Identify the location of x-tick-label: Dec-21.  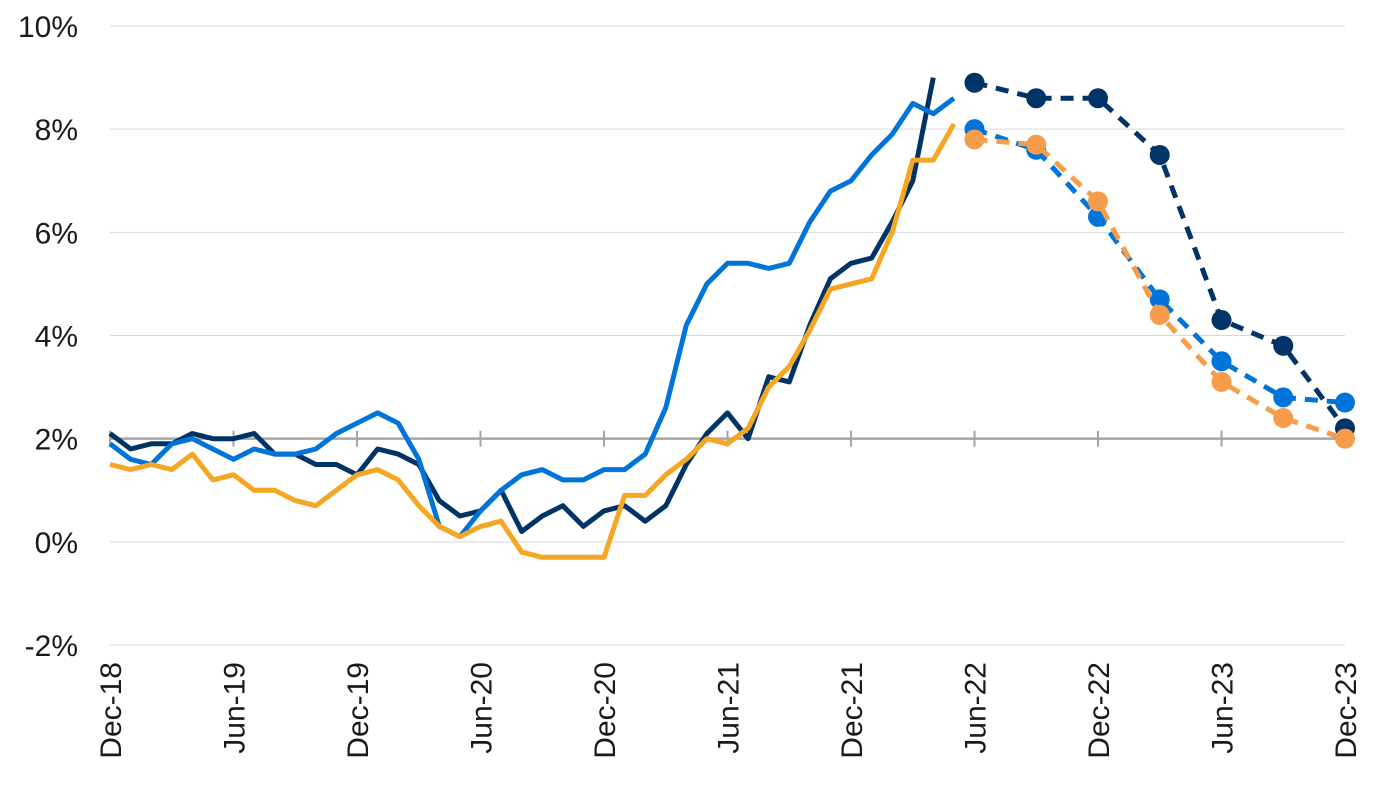
(852, 710).